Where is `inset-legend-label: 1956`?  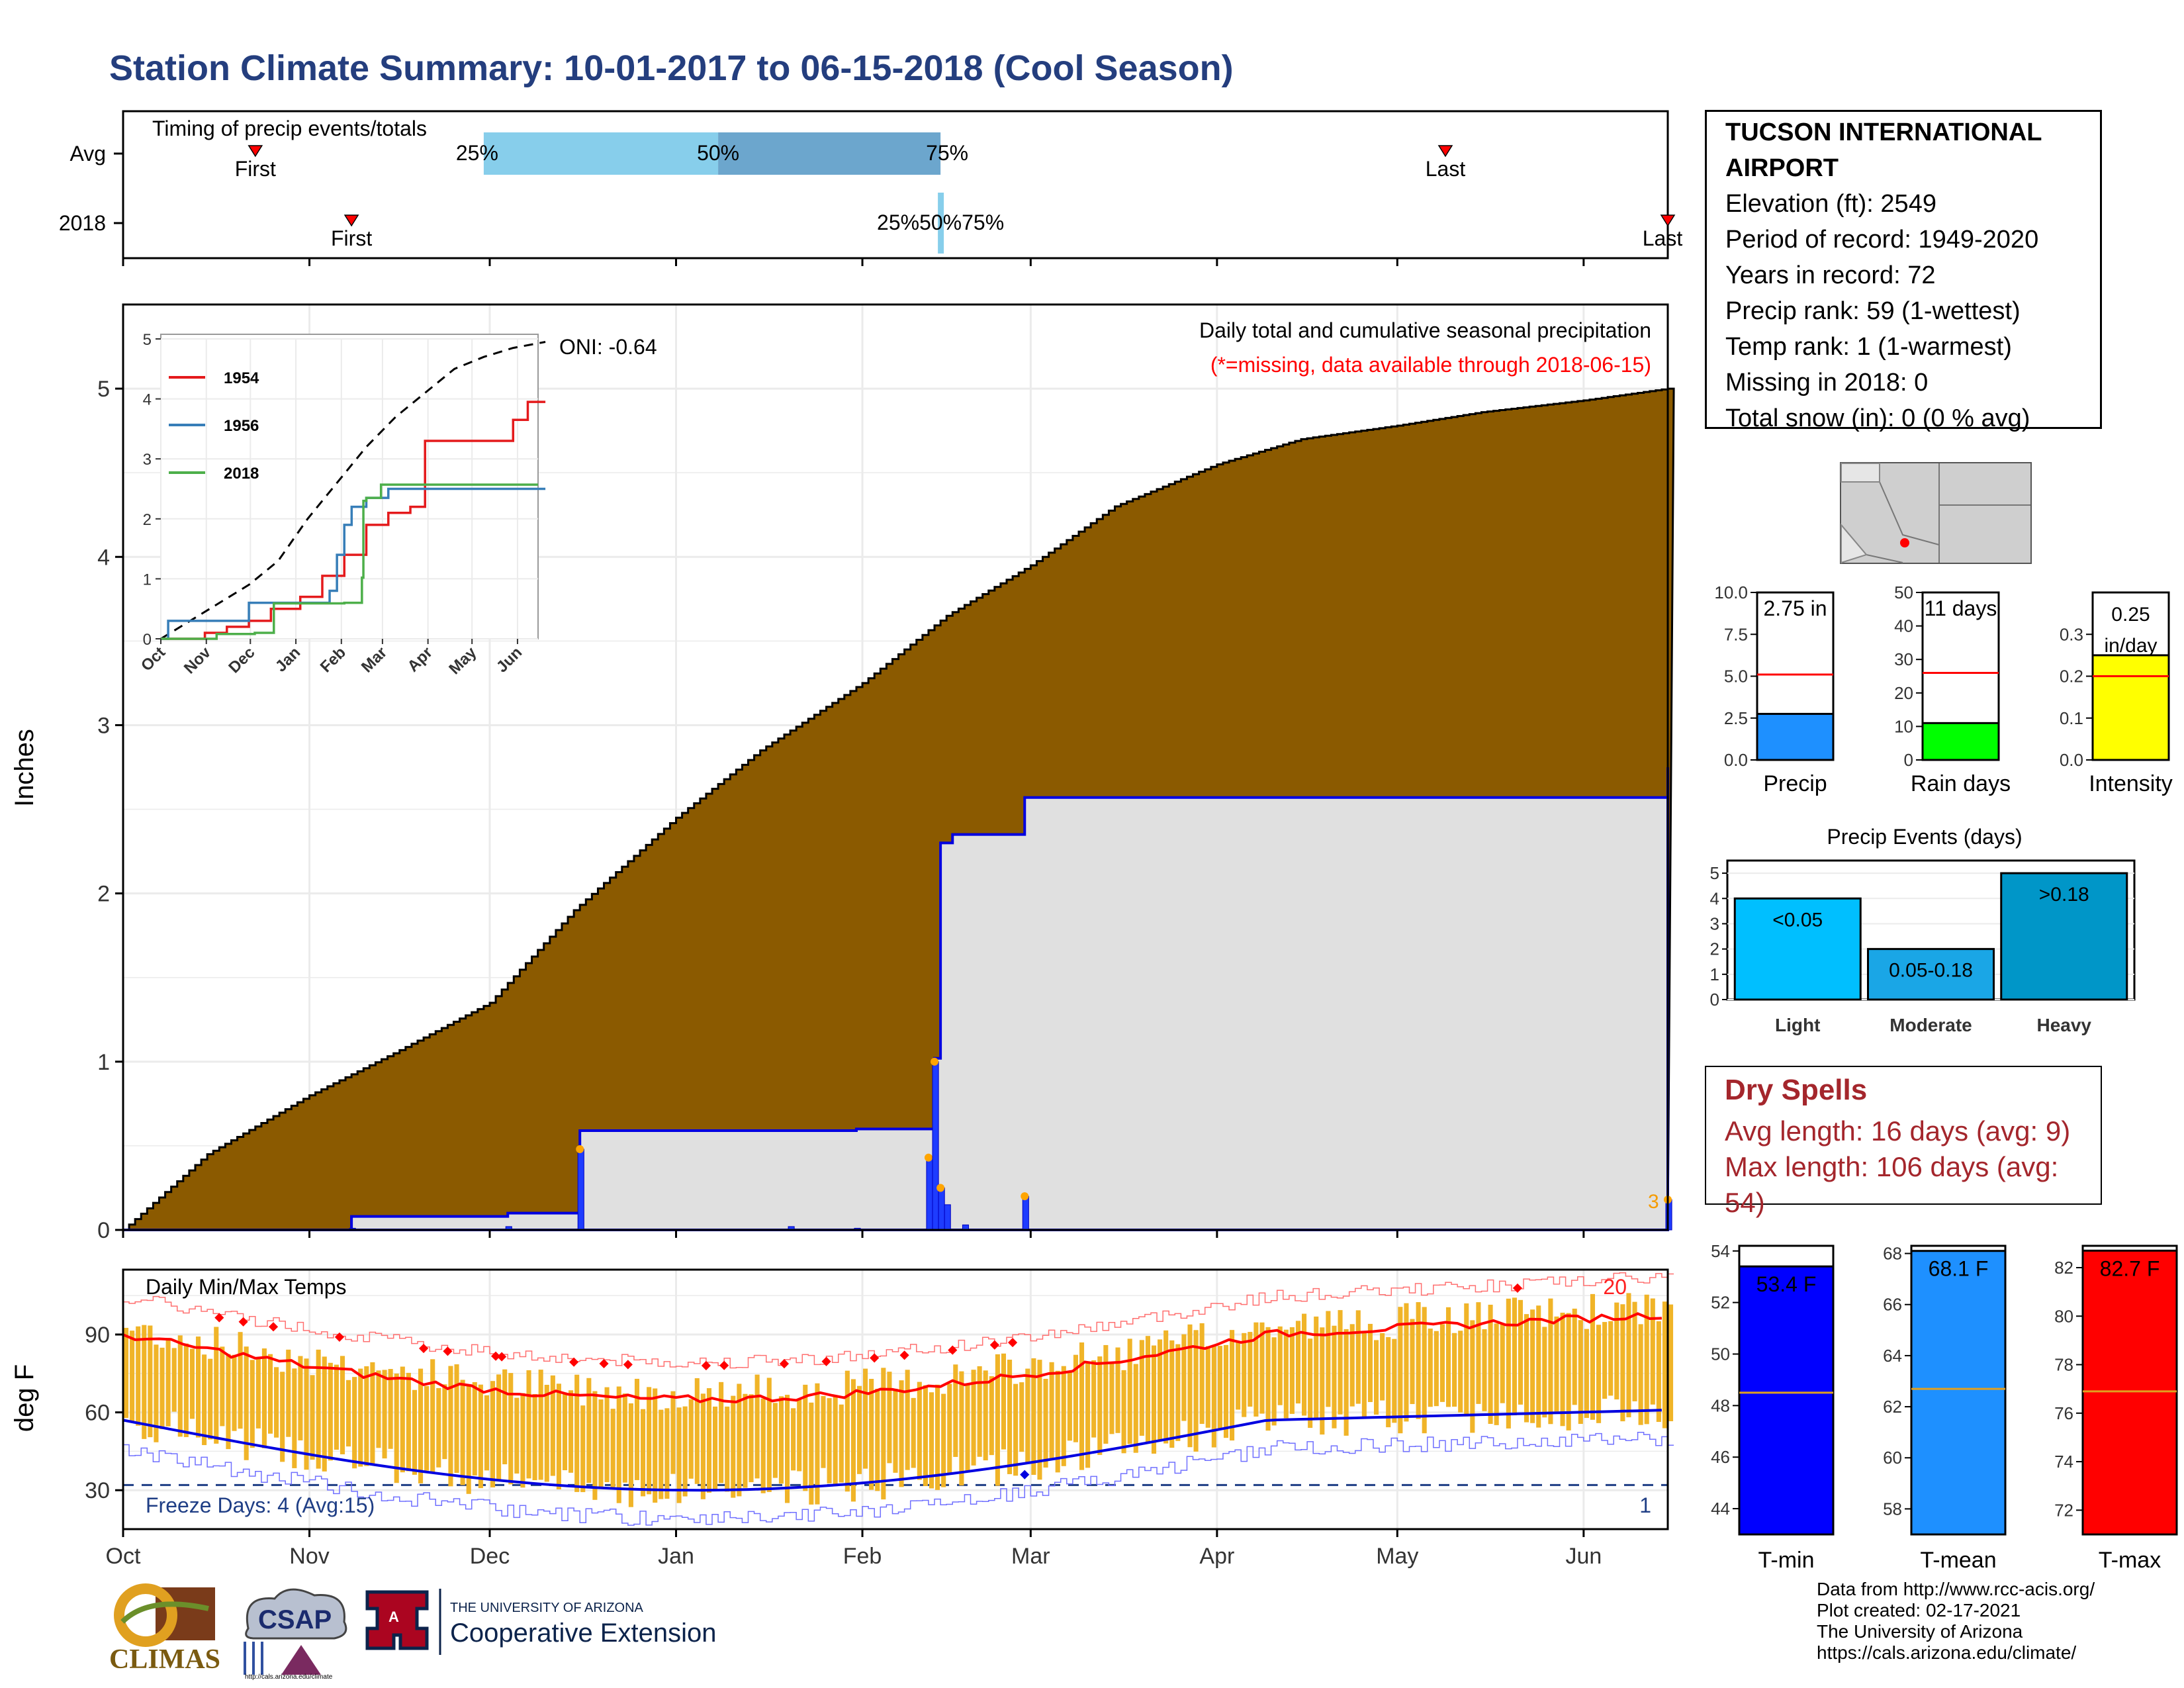 inset-legend-label: 1956 is located at coordinates (241, 426).